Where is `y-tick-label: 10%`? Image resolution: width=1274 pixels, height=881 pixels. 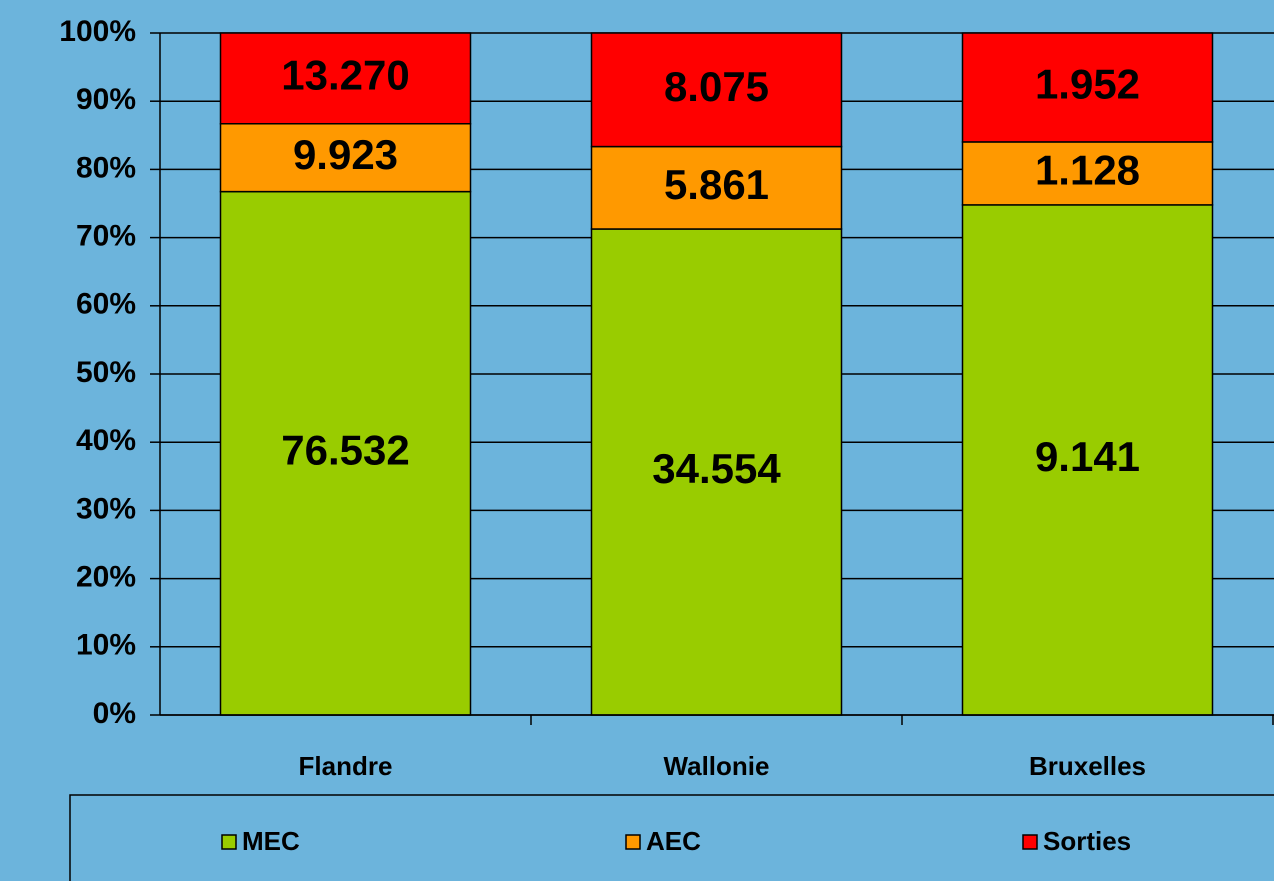 y-tick-label: 10% is located at coordinates (106, 645).